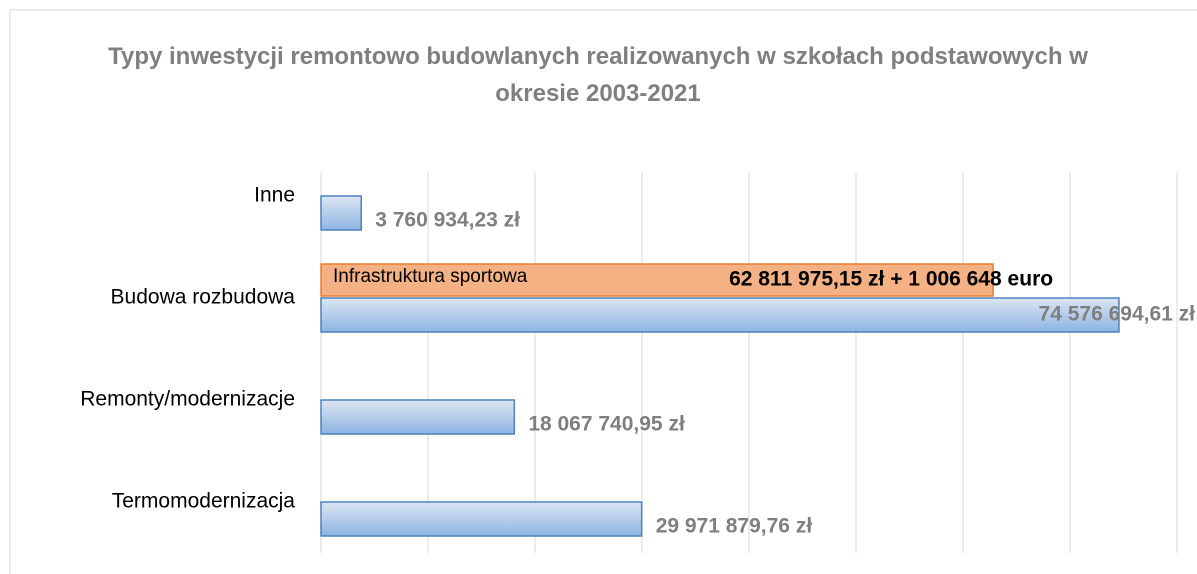  I want to click on y-tick-label: Termomodernizacja, so click(204, 501).